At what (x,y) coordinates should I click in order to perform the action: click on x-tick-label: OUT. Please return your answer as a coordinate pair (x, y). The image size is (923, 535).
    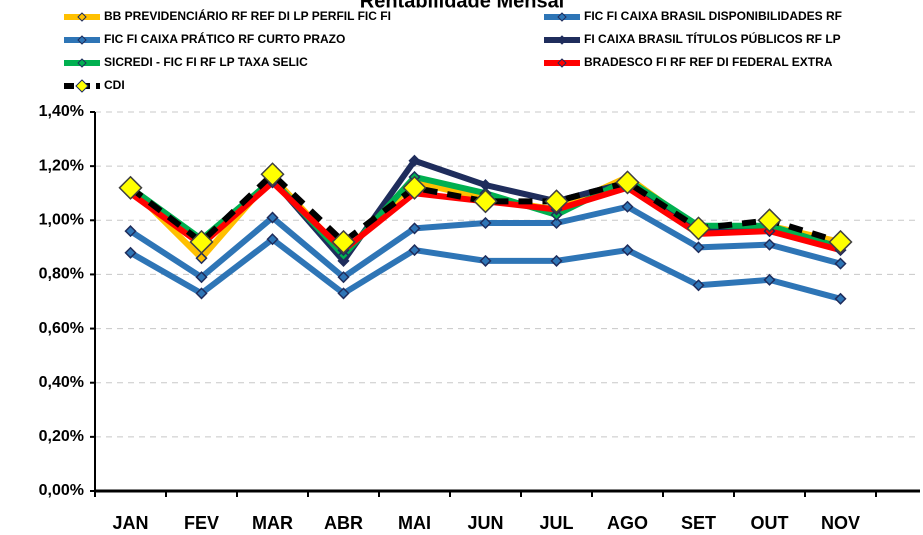
    Looking at the image, I should click on (770, 523).